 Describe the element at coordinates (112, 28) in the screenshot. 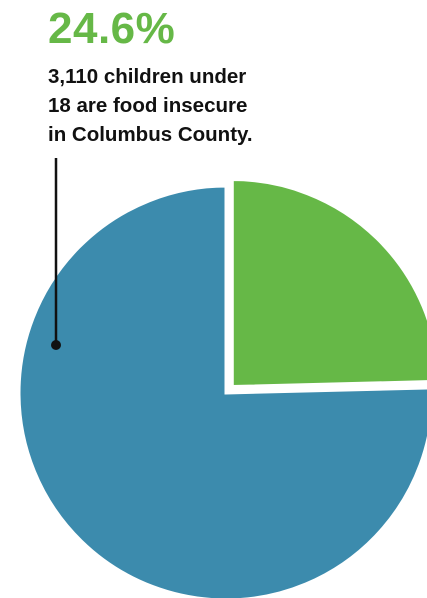

I see `headline-percentage: 24.6%` at that location.